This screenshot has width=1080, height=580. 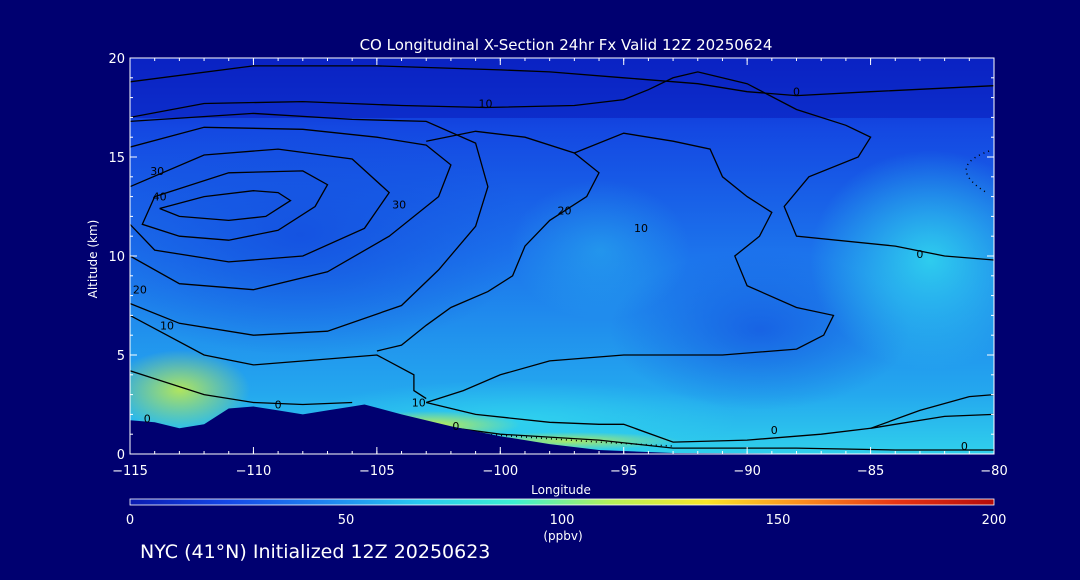 What do you see at coordinates (116, 158) in the screenshot?
I see `y-tick-label: 15` at bounding box center [116, 158].